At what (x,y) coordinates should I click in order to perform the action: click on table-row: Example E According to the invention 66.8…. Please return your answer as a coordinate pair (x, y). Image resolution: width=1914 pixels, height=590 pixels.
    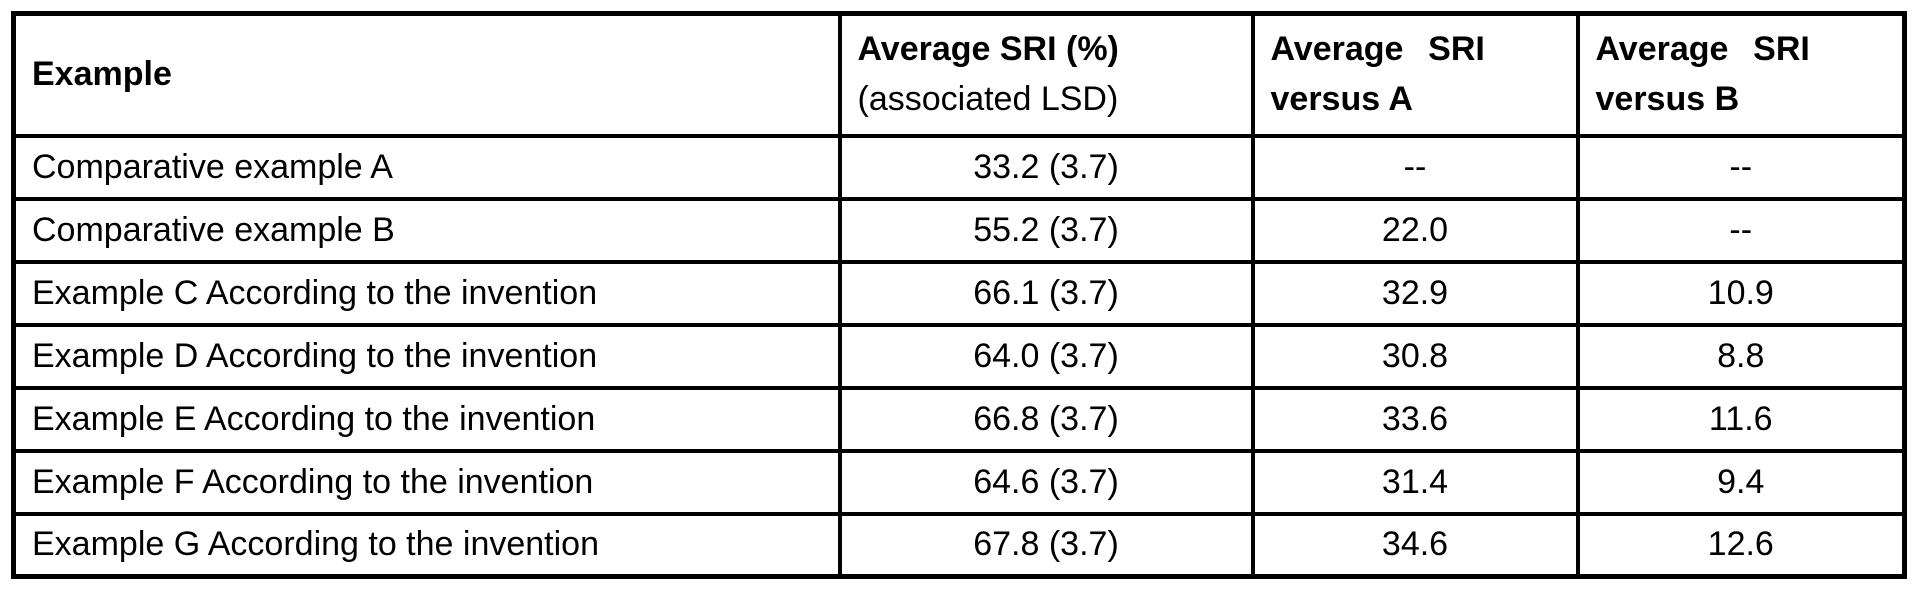
    Looking at the image, I should click on (959, 419).